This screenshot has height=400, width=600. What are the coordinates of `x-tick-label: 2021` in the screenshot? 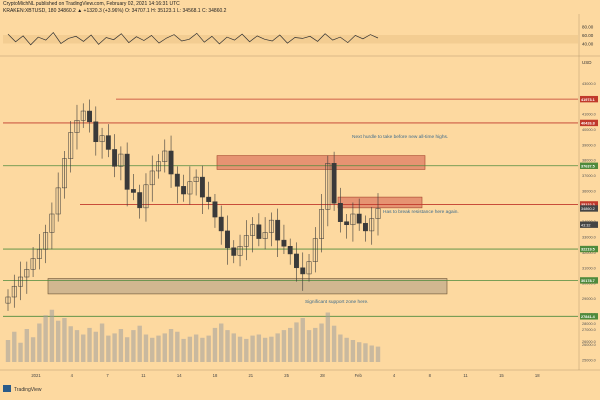 It's located at (36, 375).